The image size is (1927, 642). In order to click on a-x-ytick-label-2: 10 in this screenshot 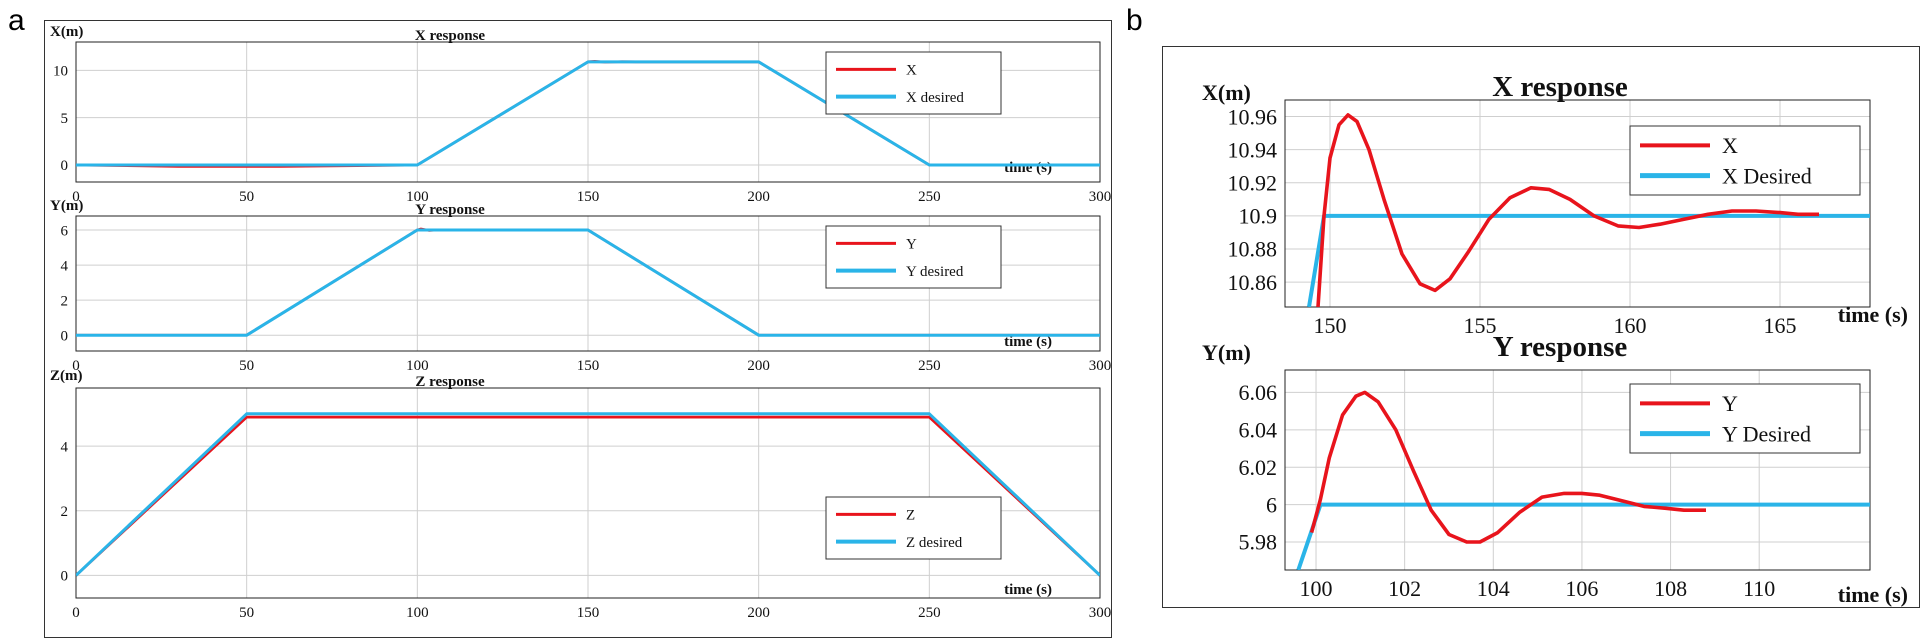, I will do `click(60, 72)`.